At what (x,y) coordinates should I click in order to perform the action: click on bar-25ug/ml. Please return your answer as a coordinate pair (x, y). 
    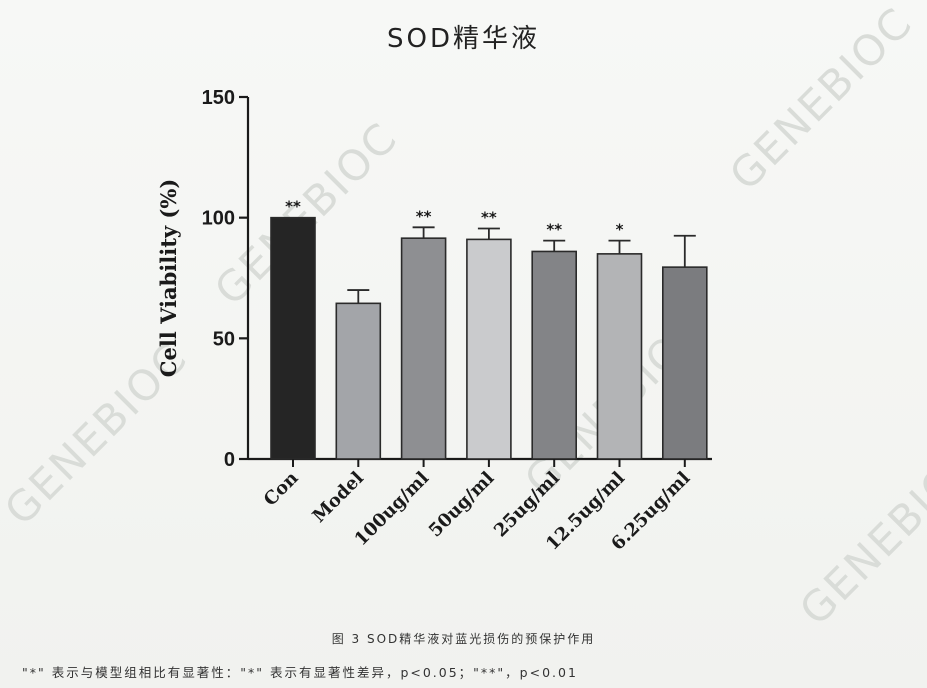
    Looking at the image, I should click on (554, 355).